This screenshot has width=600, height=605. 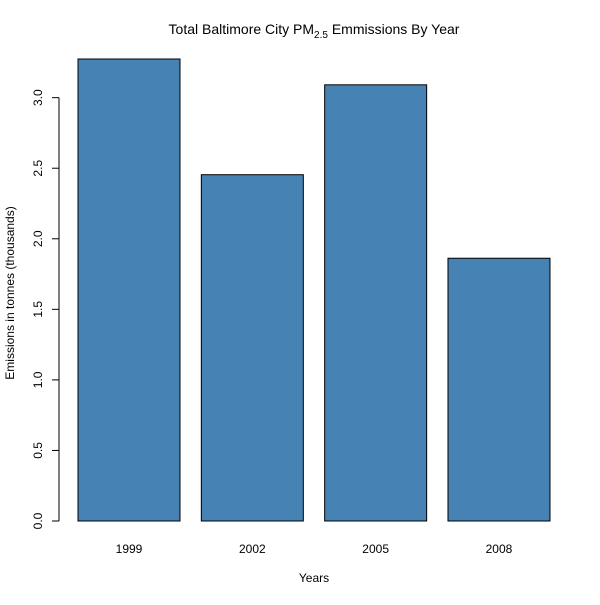 I want to click on y-tick-label: 0.0, so click(x=38, y=520).